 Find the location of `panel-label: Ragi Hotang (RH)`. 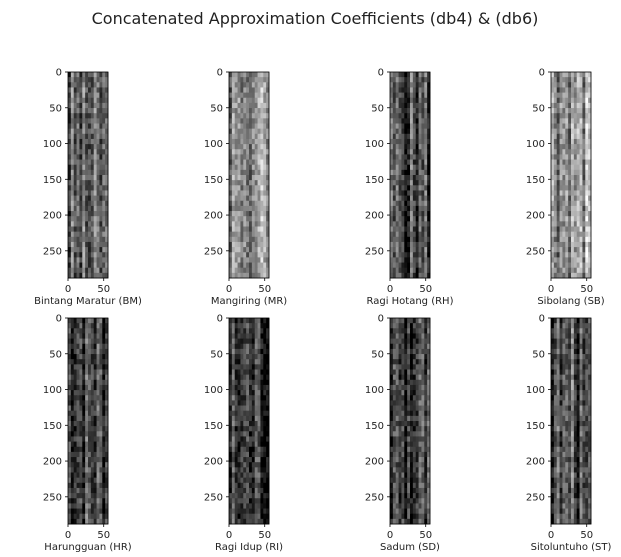

panel-label: Ragi Hotang (RH) is located at coordinates (410, 301).